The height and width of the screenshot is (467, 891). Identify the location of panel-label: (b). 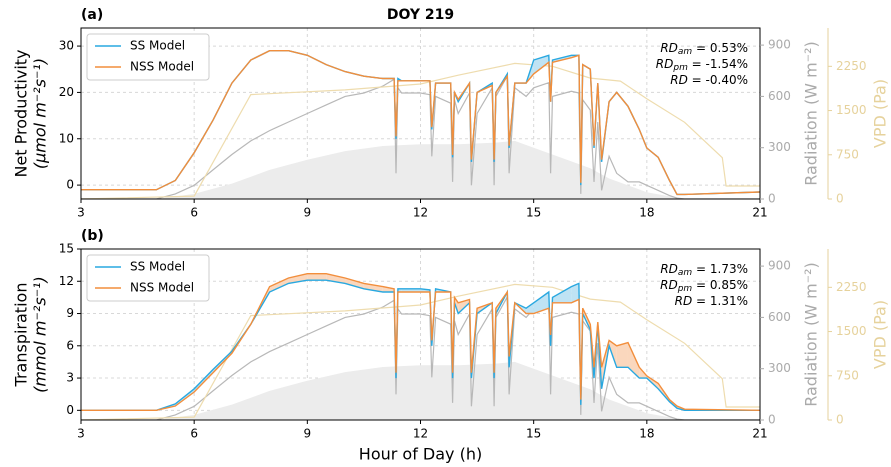
(92, 236).